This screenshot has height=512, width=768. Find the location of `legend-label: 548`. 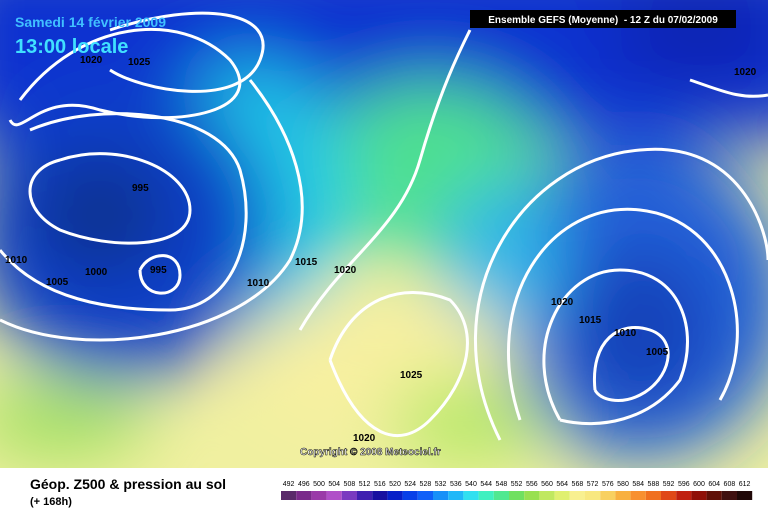

legend-label: 548 is located at coordinates (502, 484).